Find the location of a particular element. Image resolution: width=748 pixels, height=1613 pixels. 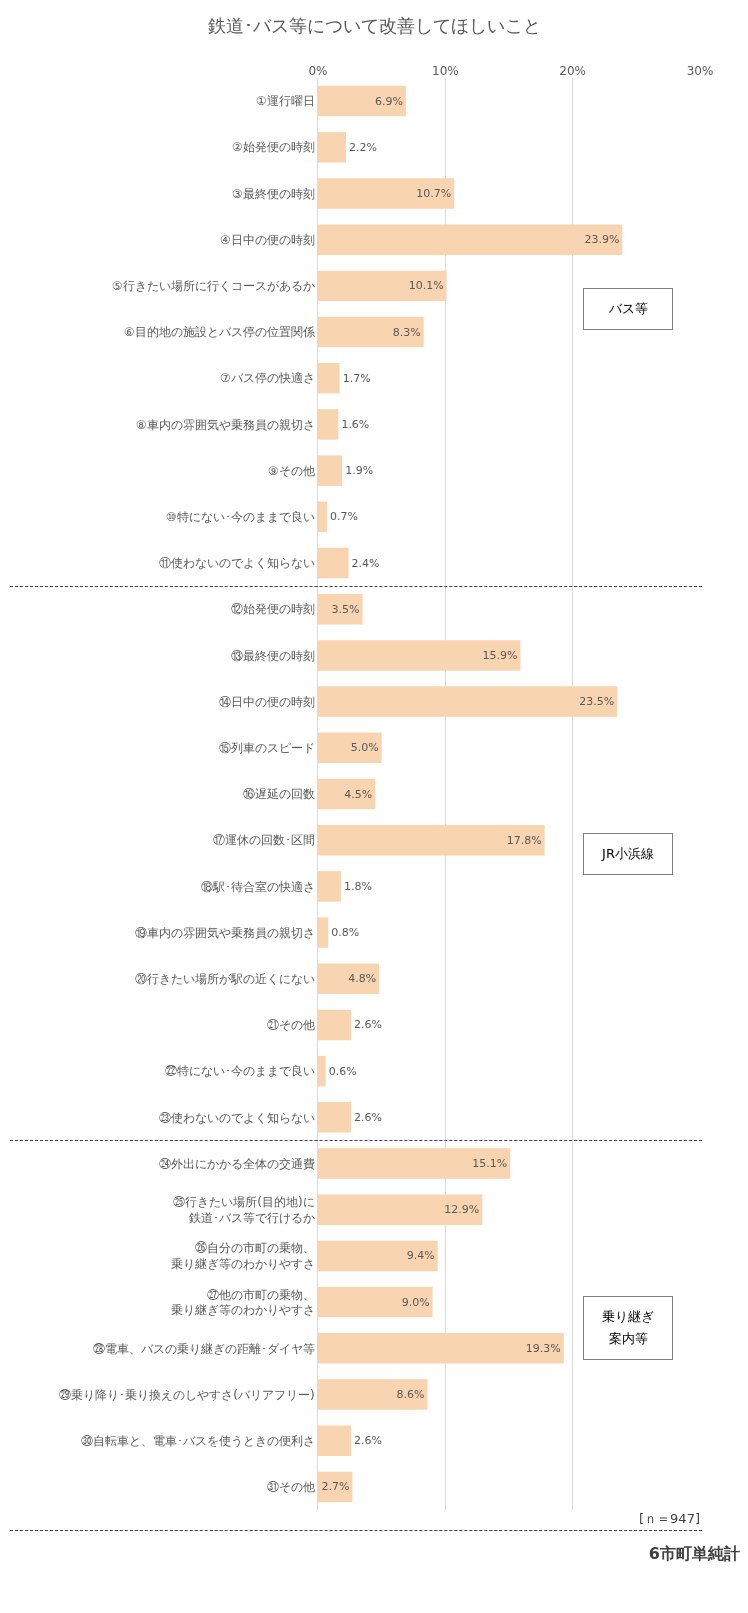

y-tick-label: ㉔外出にかかる全体の交通費 is located at coordinates (236, 1163).